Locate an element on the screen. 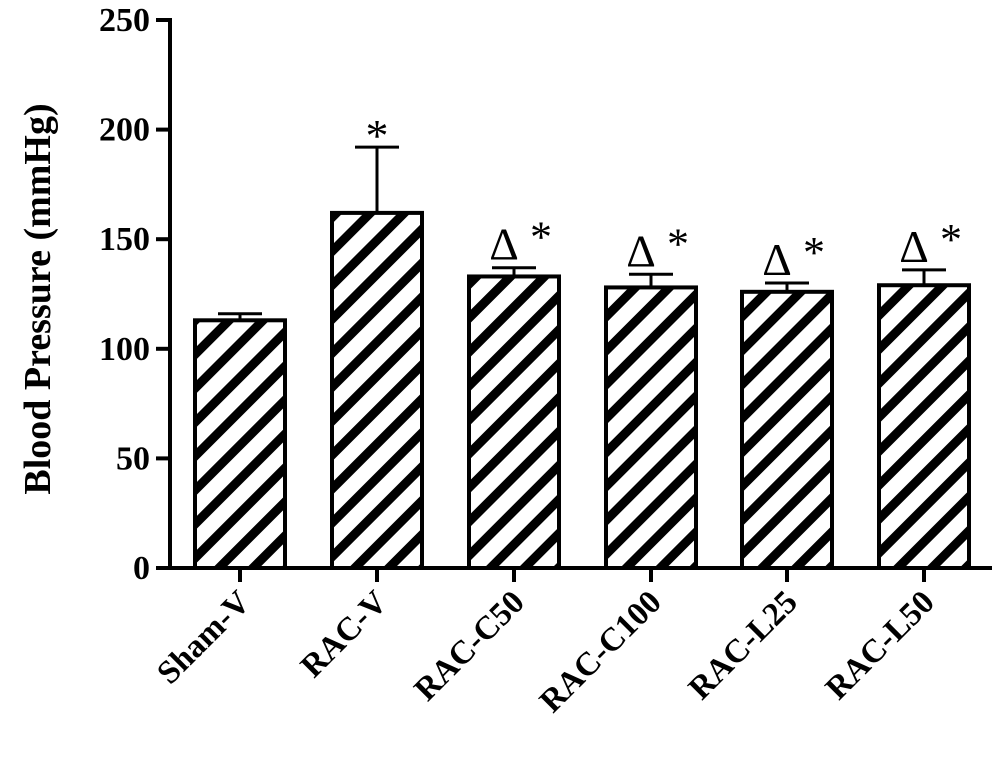 The height and width of the screenshot is (775, 1000). y-tick-label: 200 is located at coordinates (124, 130).